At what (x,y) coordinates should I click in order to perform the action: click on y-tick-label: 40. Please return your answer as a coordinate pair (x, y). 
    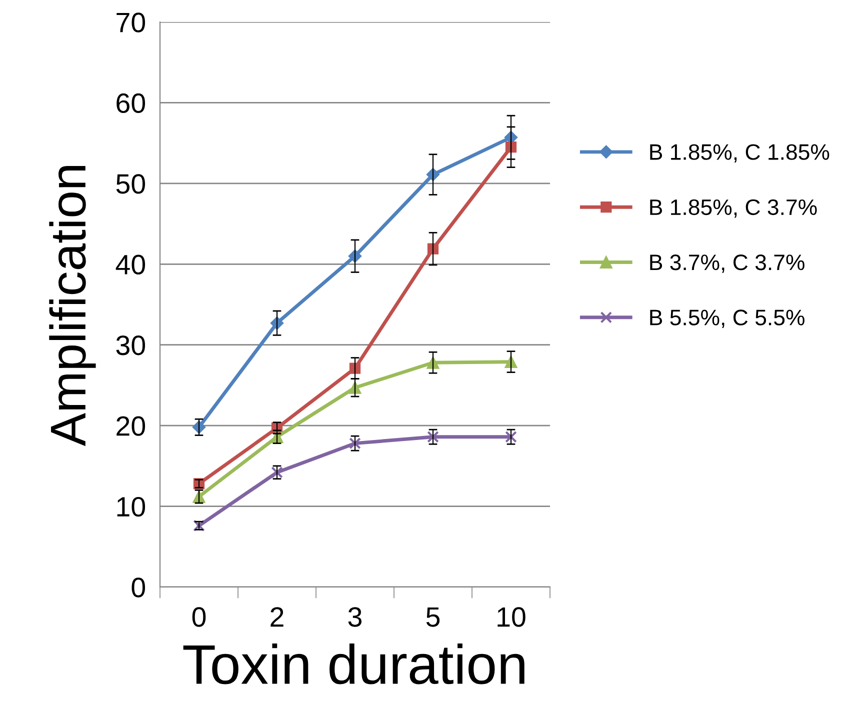
    Looking at the image, I should click on (131, 264).